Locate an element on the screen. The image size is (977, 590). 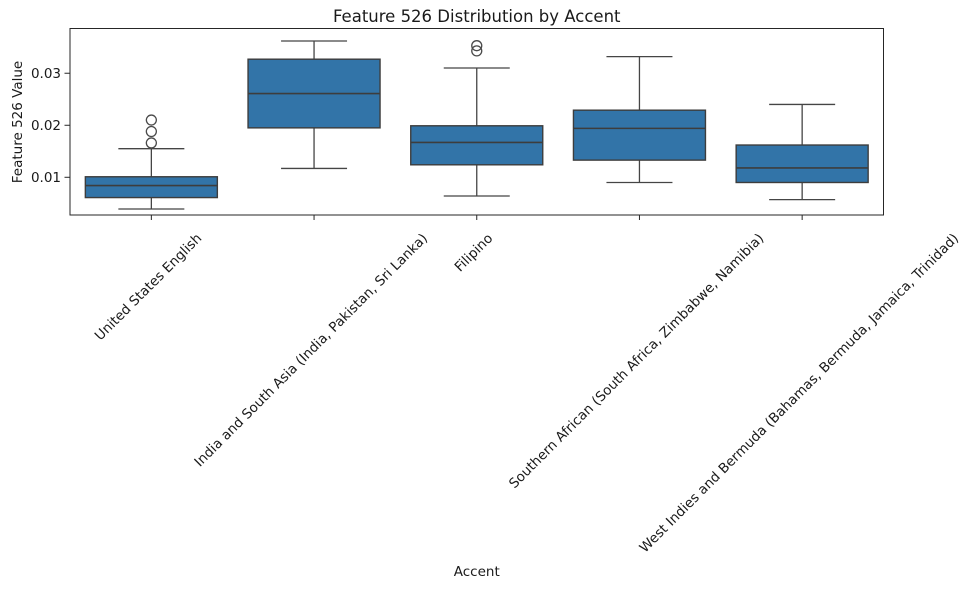
x-tick-label: United States English is located at coordinates (148, 287).